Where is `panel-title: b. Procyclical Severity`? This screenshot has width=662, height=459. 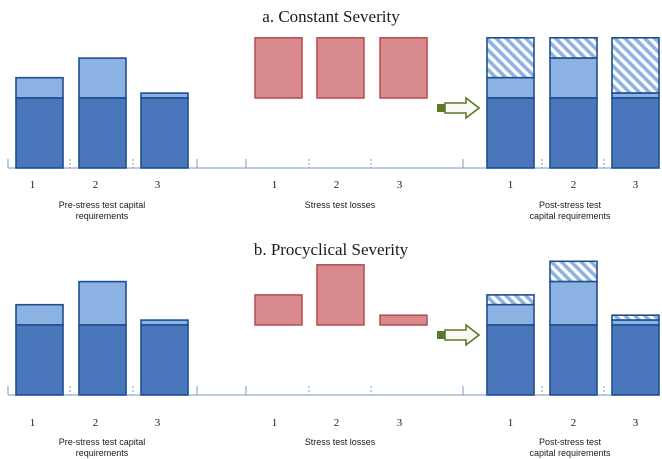 panel-title: b. Procyclical Severity is located at coordinates (331, 249).